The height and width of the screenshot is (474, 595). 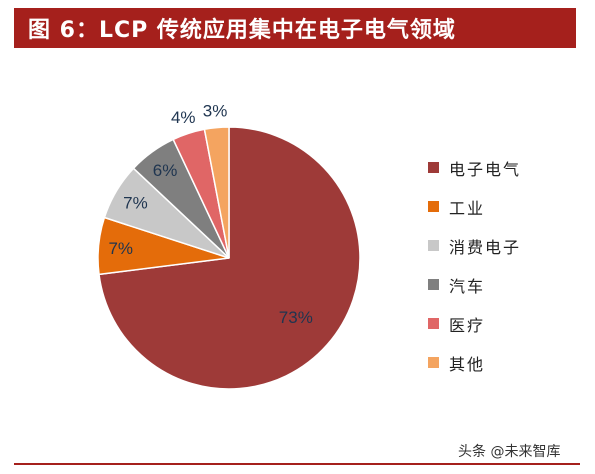 What do you see at coordinates (215, 111) in the screenshot?
I see `data-label-5: 3%` at bounding box center [215, 111].